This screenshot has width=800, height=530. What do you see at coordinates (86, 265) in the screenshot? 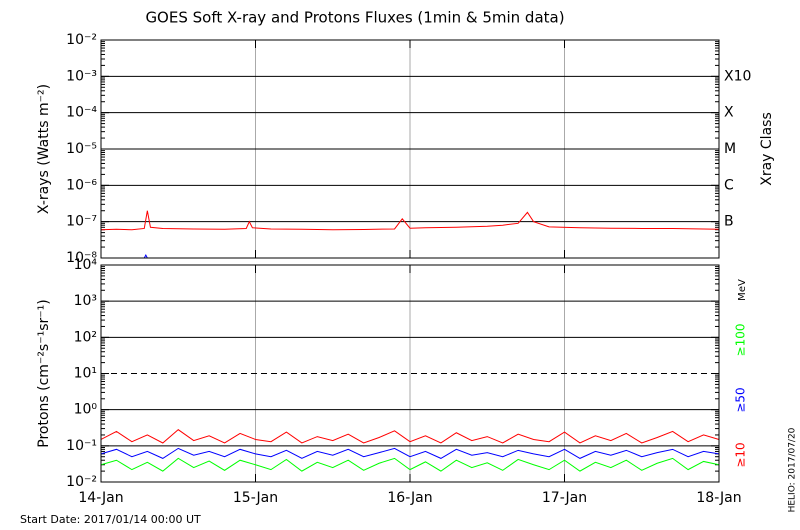
I see `y-tick-label: 10⁴` at bounding box center [86, 265].